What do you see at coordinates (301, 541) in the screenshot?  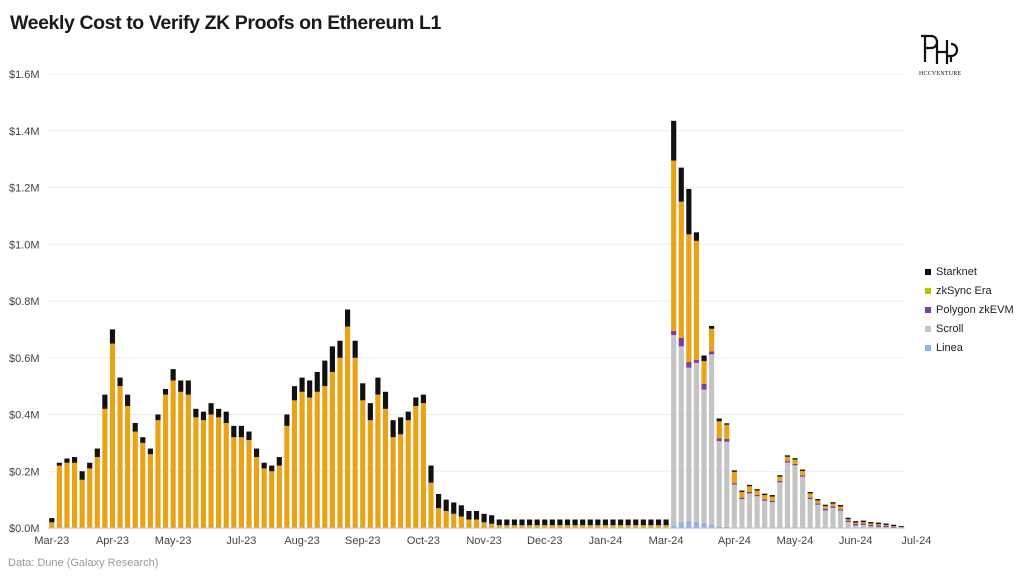 I see `x-tick-label: Aug-23` at bounding box center [301, 541].